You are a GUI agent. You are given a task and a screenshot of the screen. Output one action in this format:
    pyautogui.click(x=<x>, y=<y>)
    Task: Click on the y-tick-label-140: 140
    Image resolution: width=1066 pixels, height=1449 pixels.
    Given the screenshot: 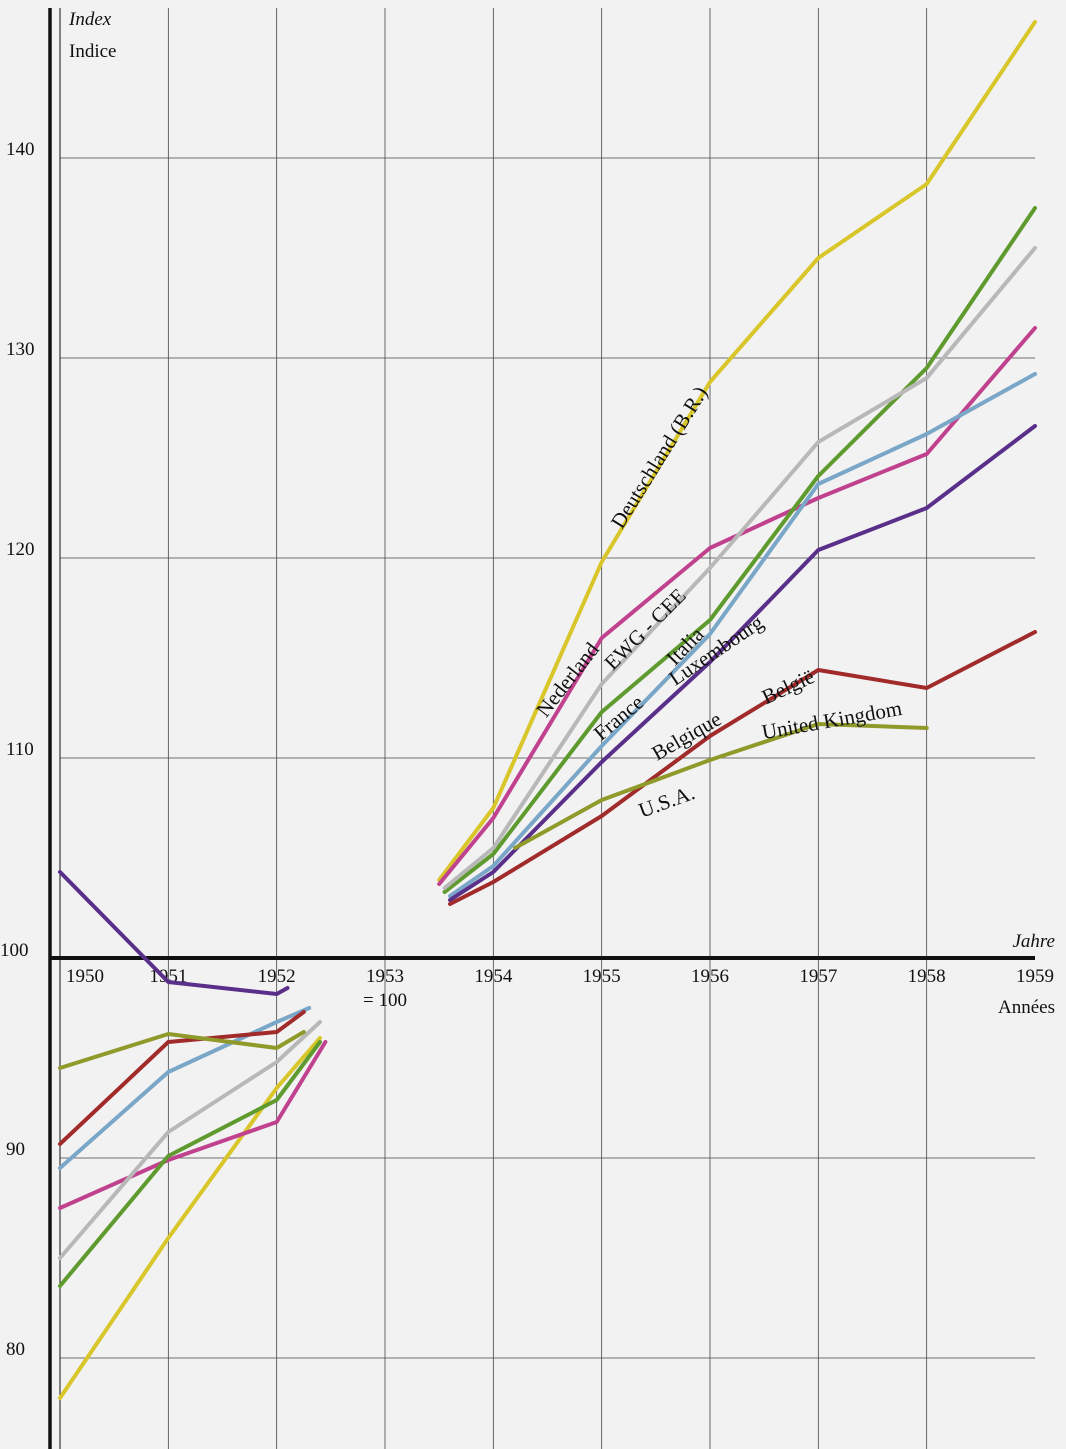 What is the action you would take?
    pyautogui.click(x=20, y=149)
    